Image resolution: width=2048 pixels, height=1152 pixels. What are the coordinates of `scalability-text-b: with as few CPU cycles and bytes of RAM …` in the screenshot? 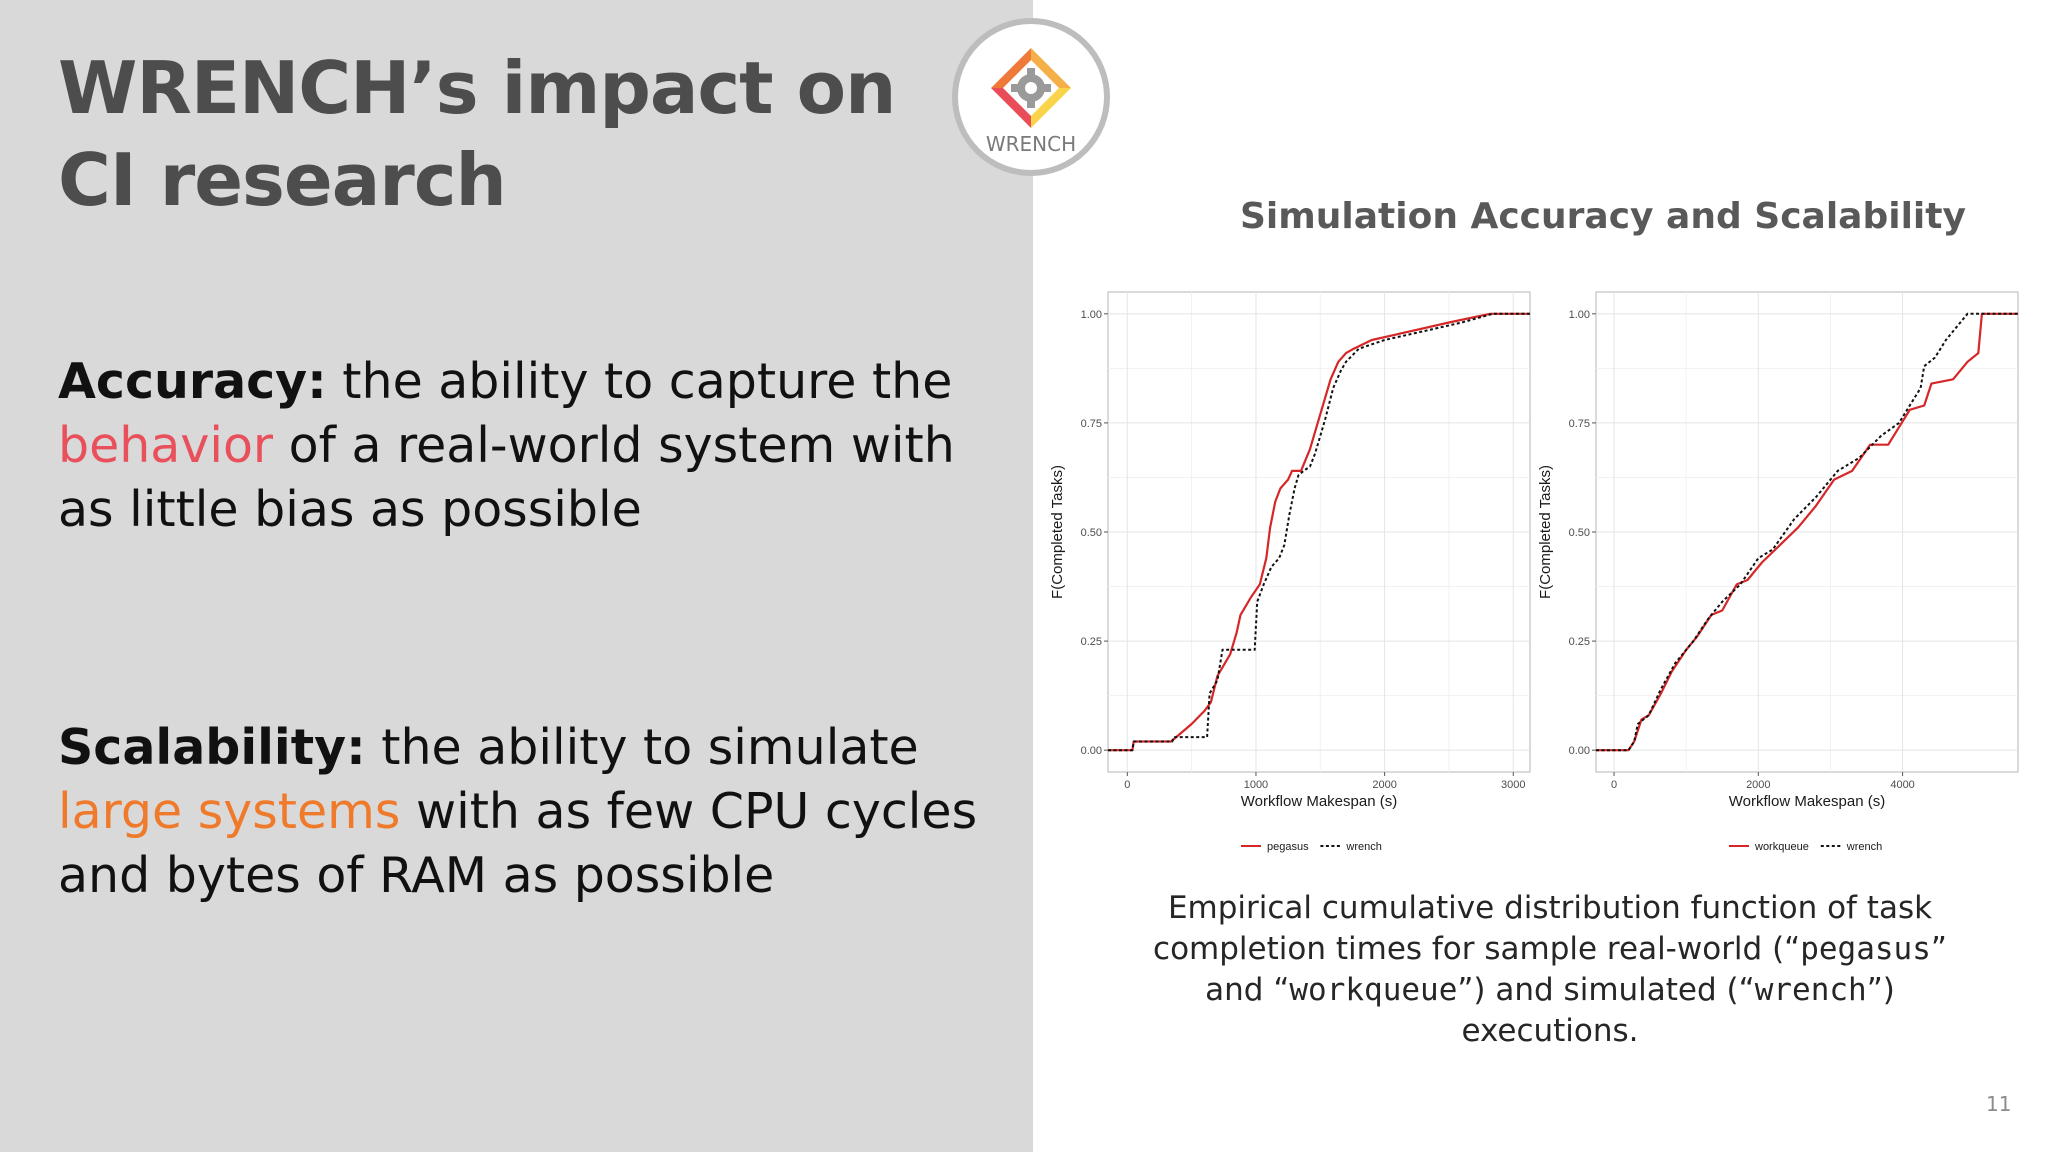 It's located at (518, 843).